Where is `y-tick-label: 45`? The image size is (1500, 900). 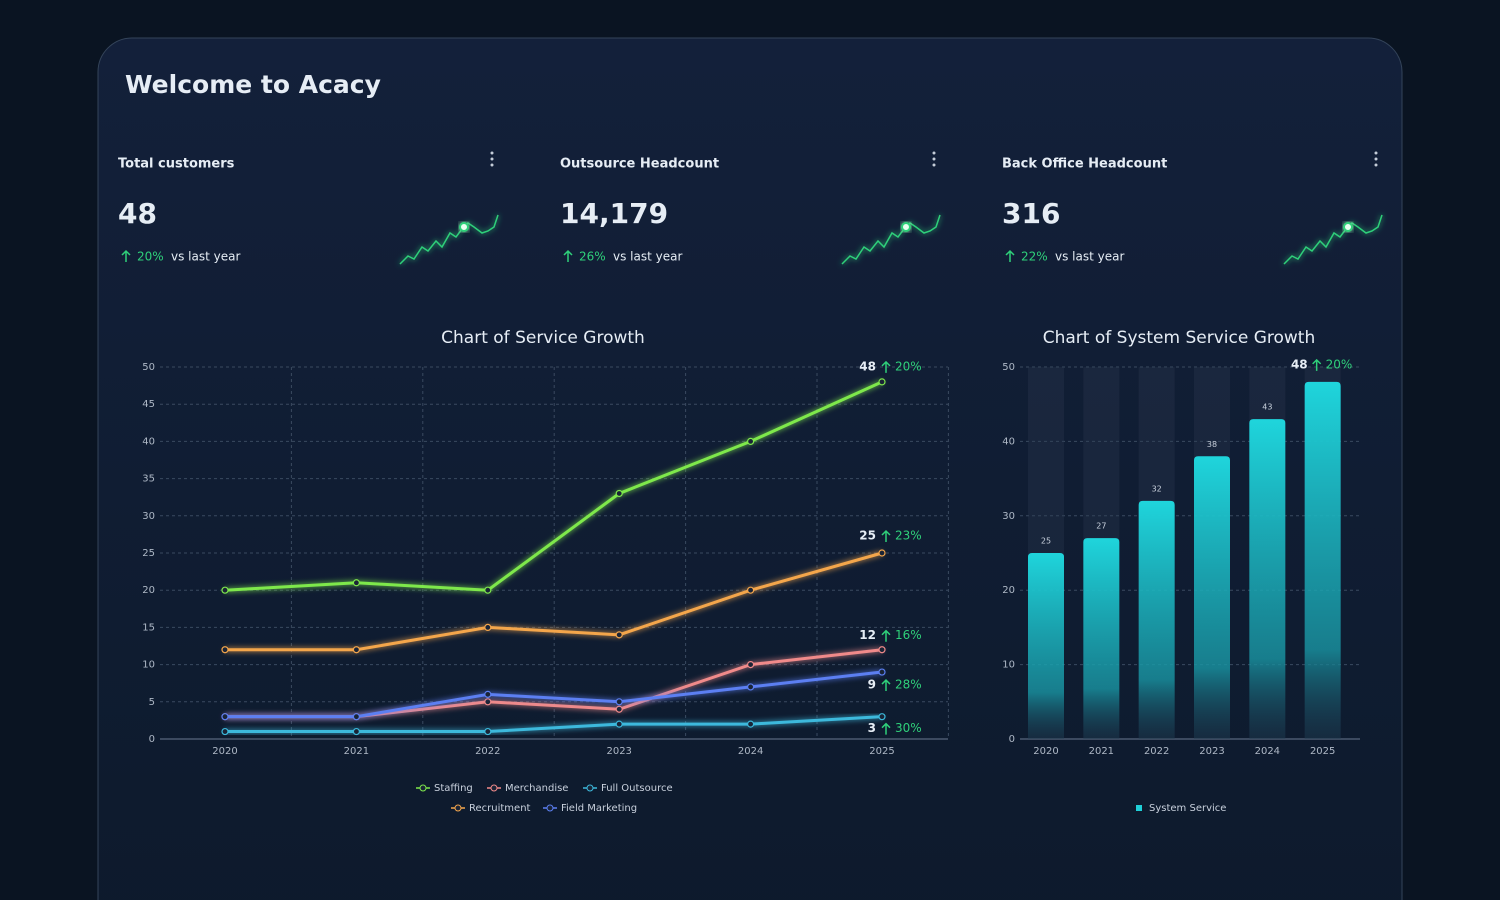
y-tick-label: 45 is located at coordinates (148, 404).